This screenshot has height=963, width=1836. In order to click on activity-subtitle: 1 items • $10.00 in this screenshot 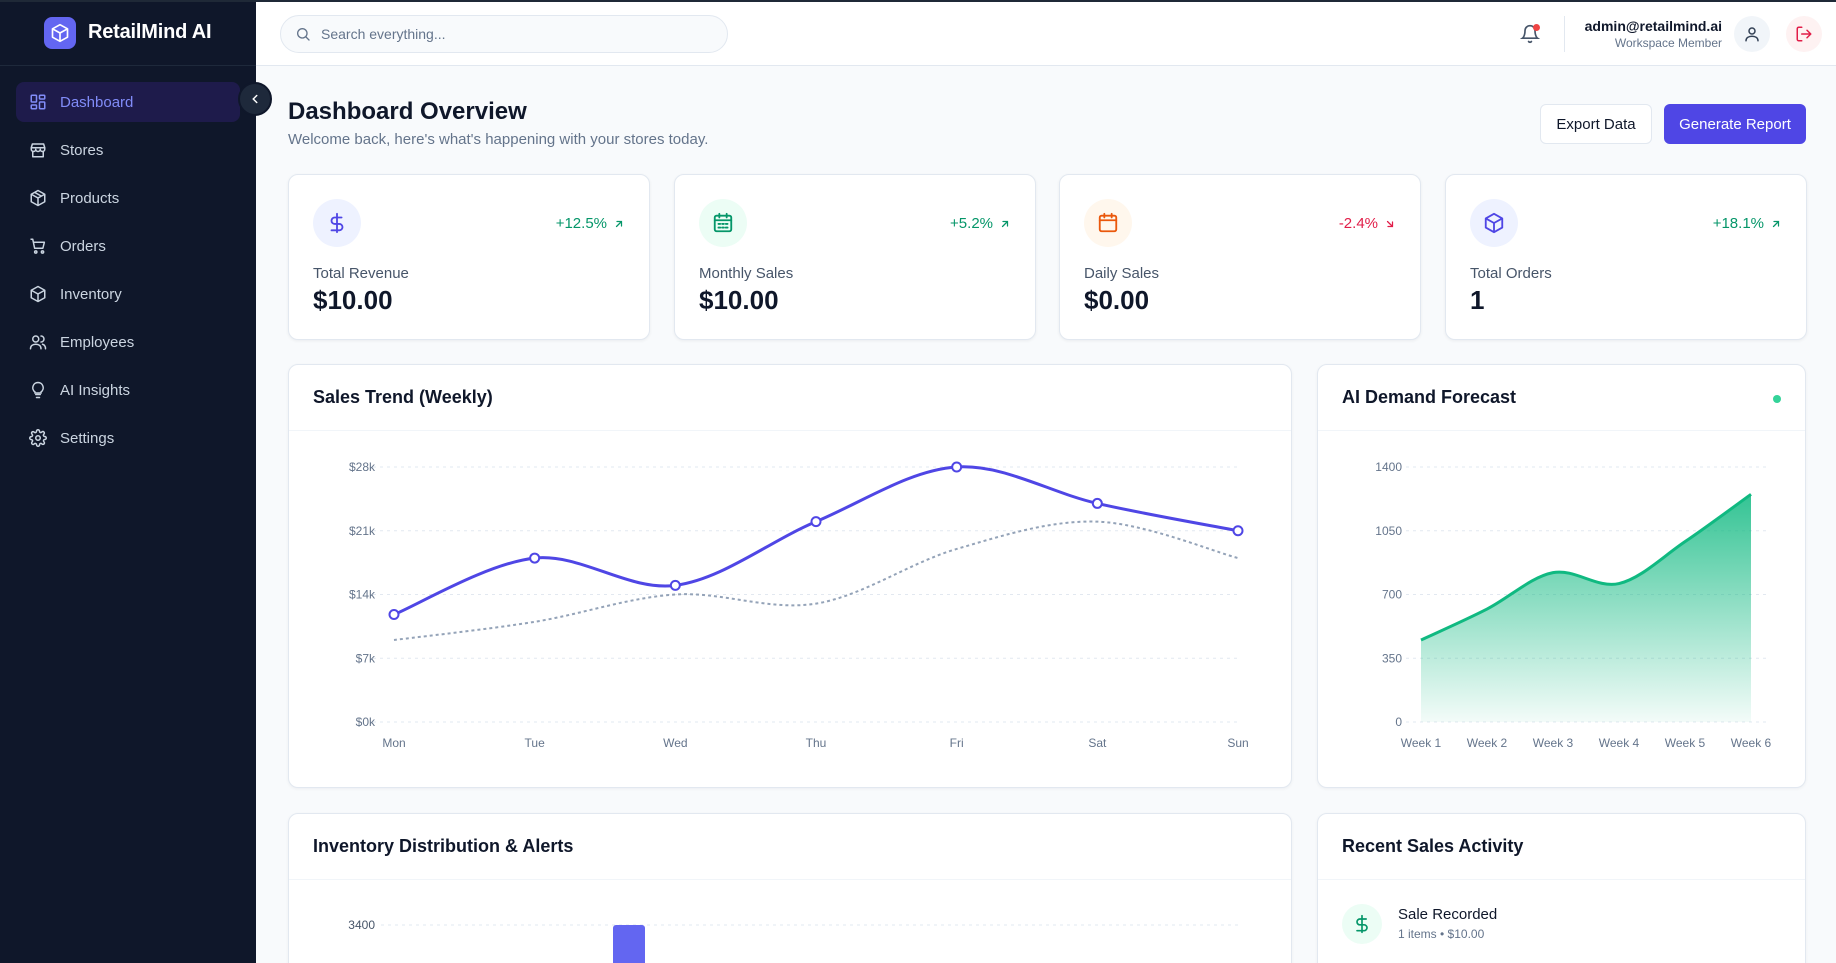, I will do `click(1441, 934)`.